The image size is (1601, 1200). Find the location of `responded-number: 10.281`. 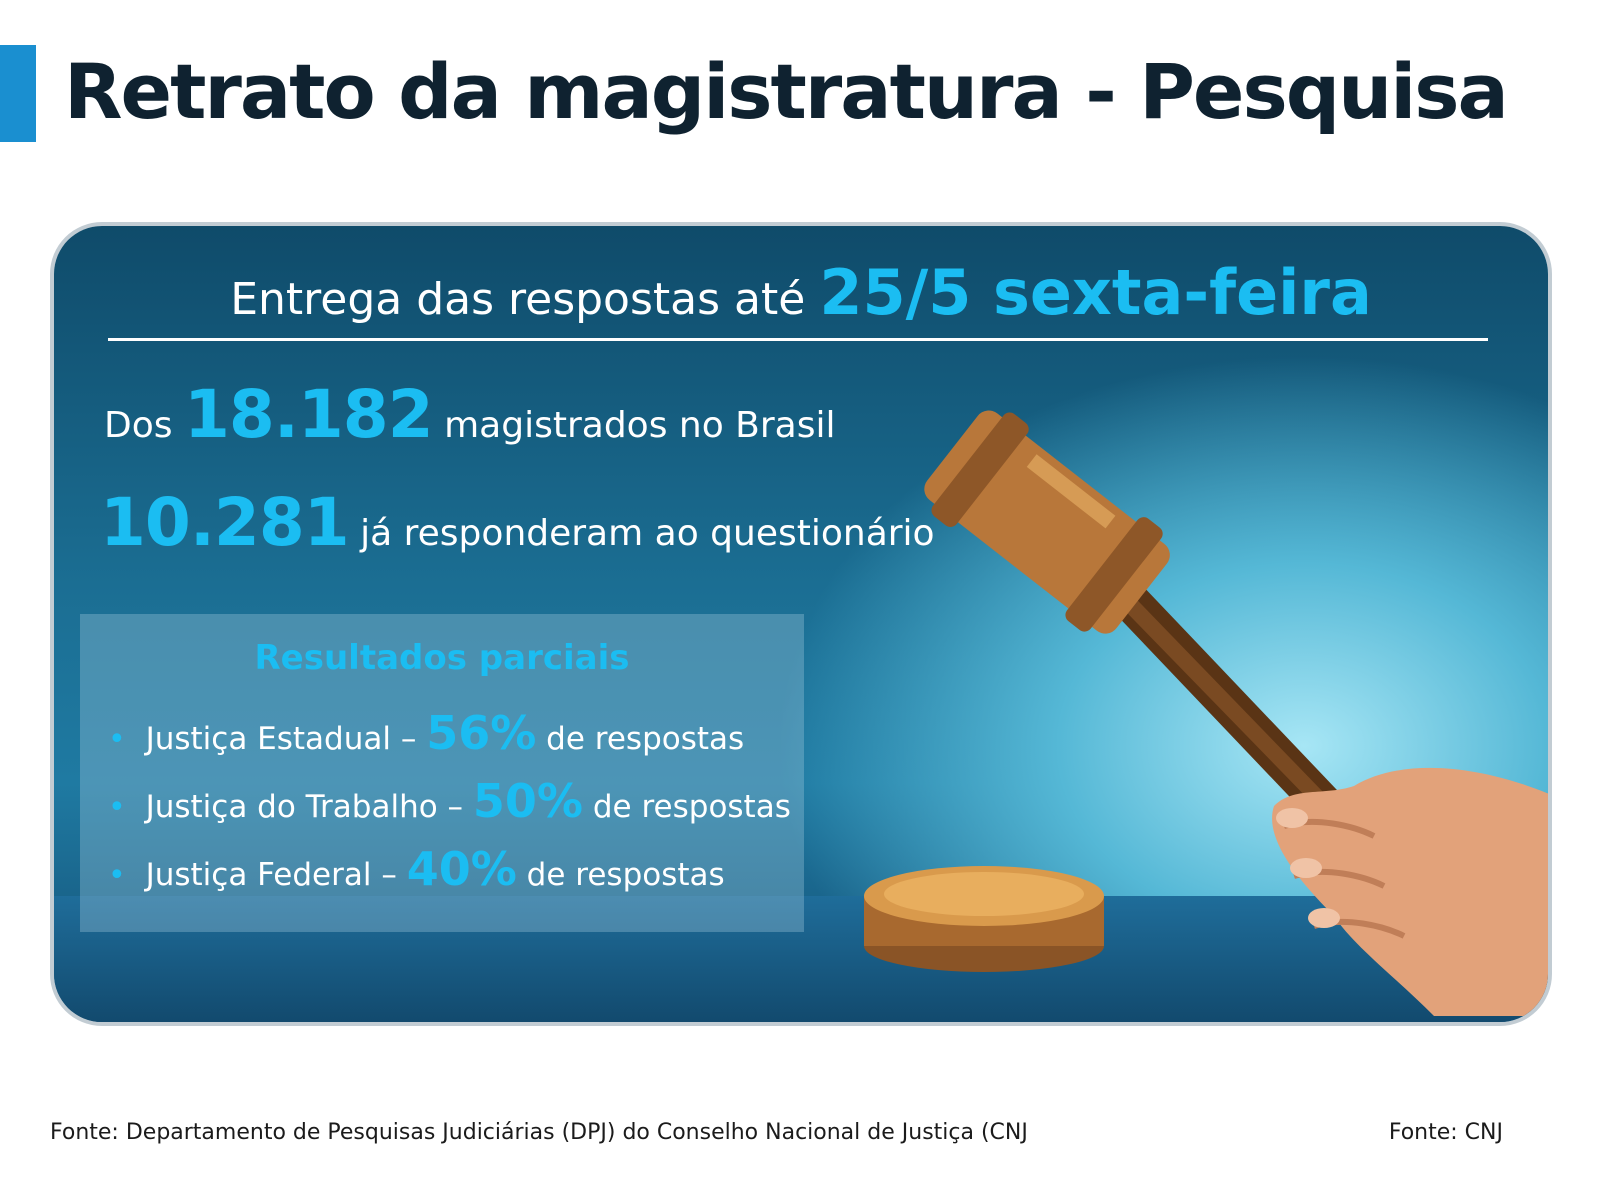

responded-number: 10.281 is located at coordinates (225, 522).